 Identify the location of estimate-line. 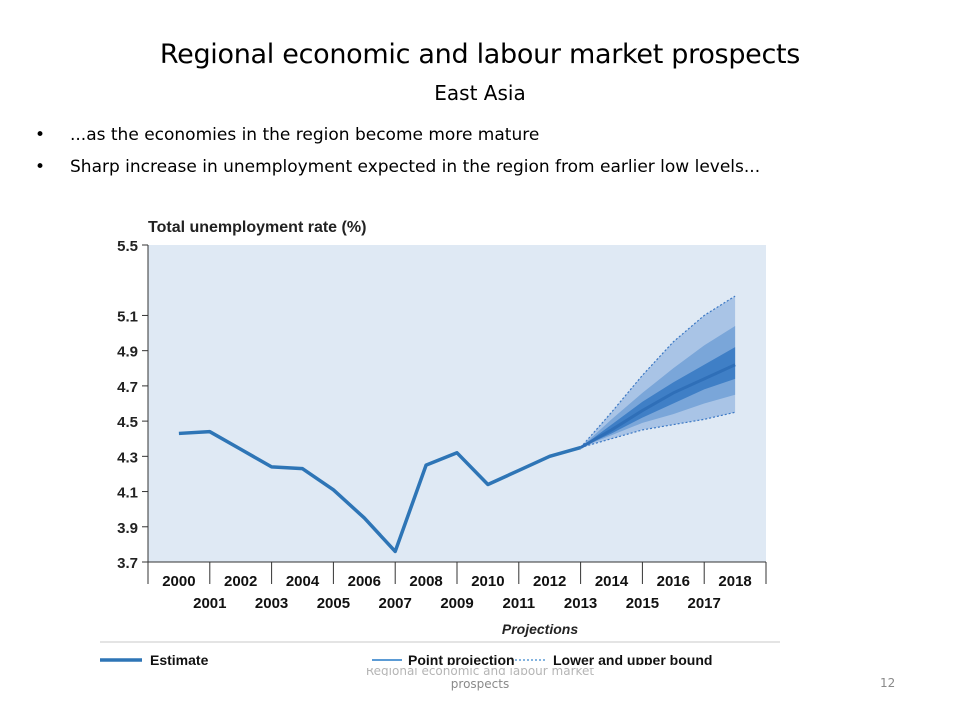
(380, 491).